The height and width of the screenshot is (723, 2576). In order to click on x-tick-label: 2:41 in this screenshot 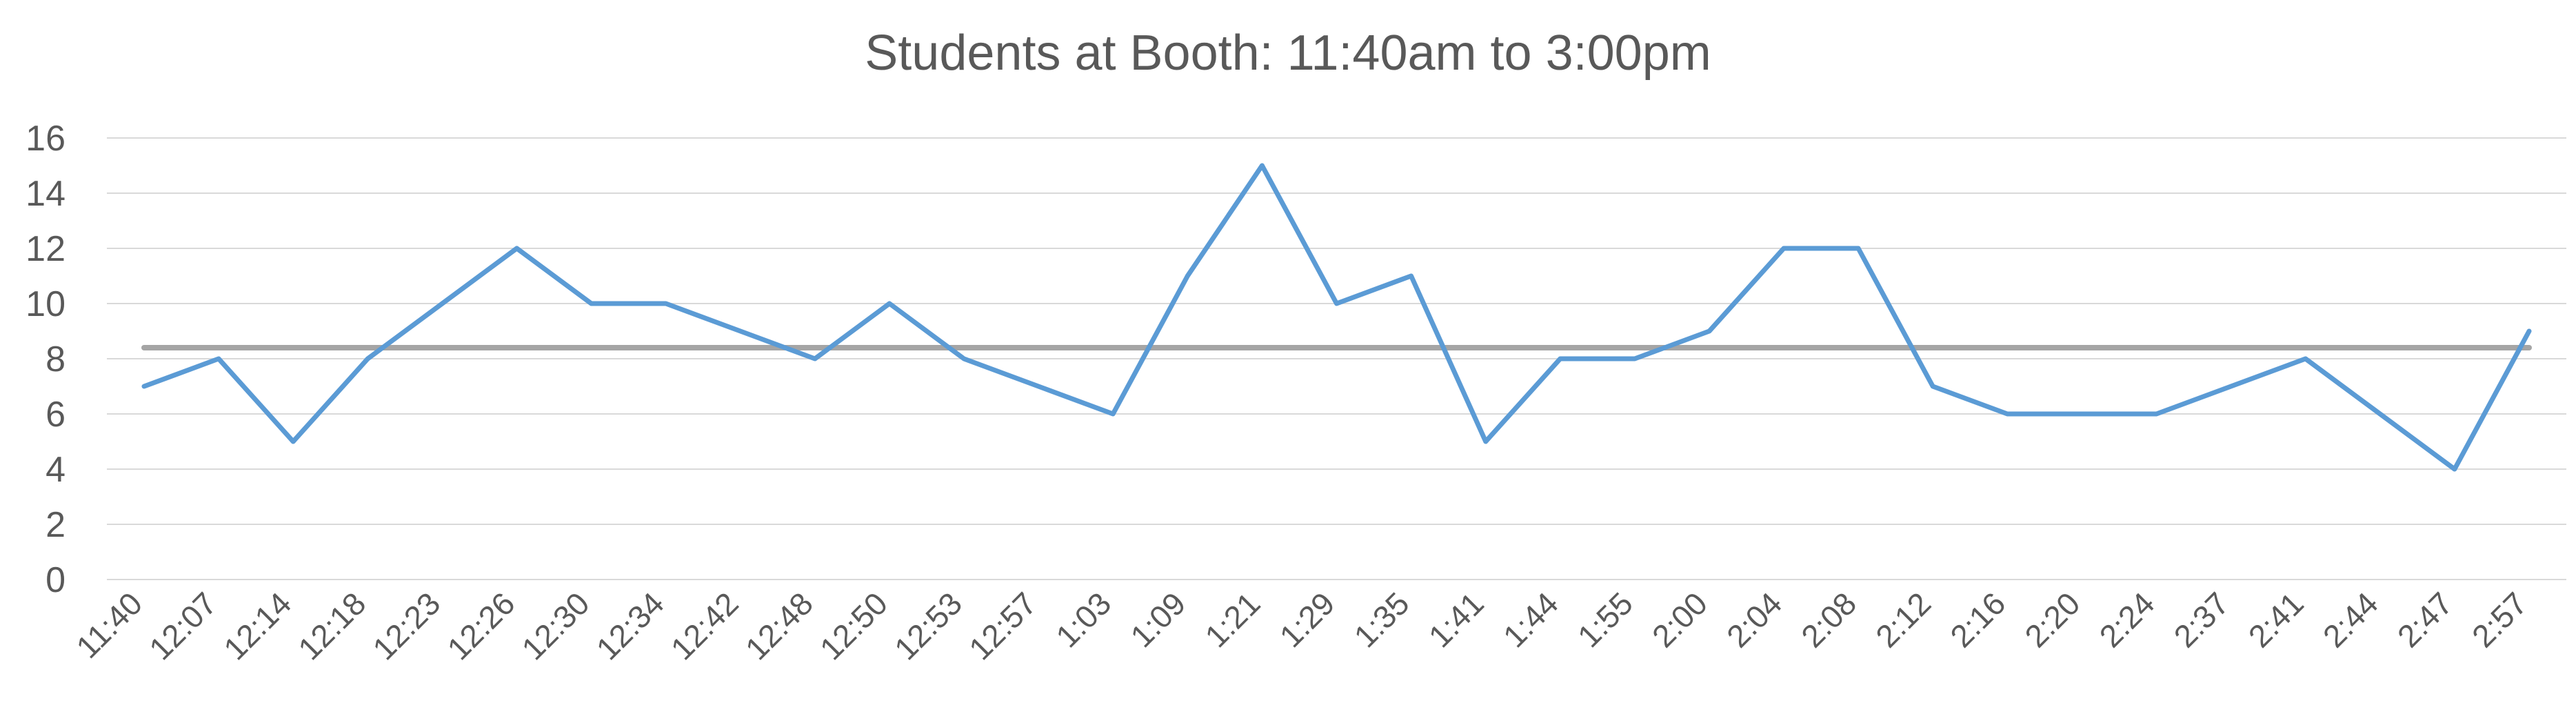, I will do `click(2276, 619)`.